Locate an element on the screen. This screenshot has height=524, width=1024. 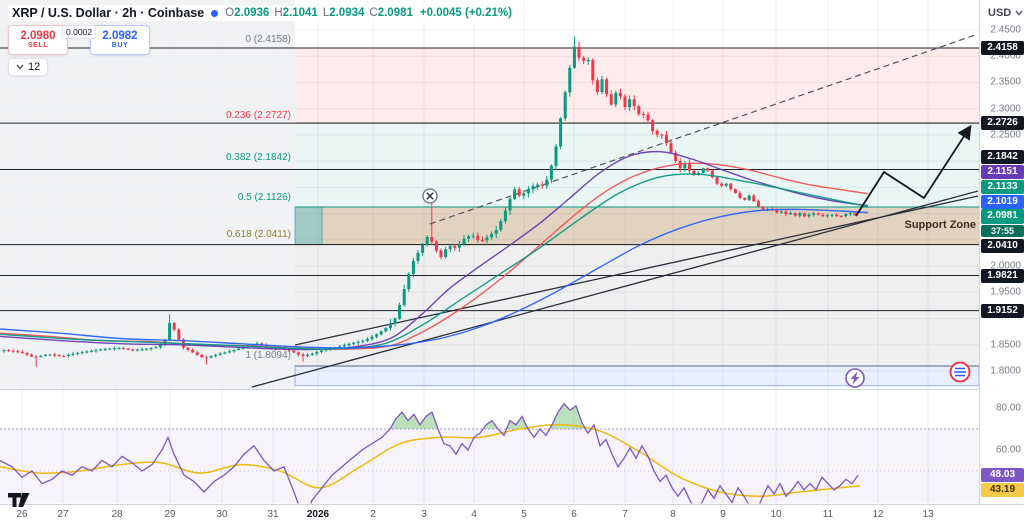
rings-badge-icon is located at coordinates (960, 372).